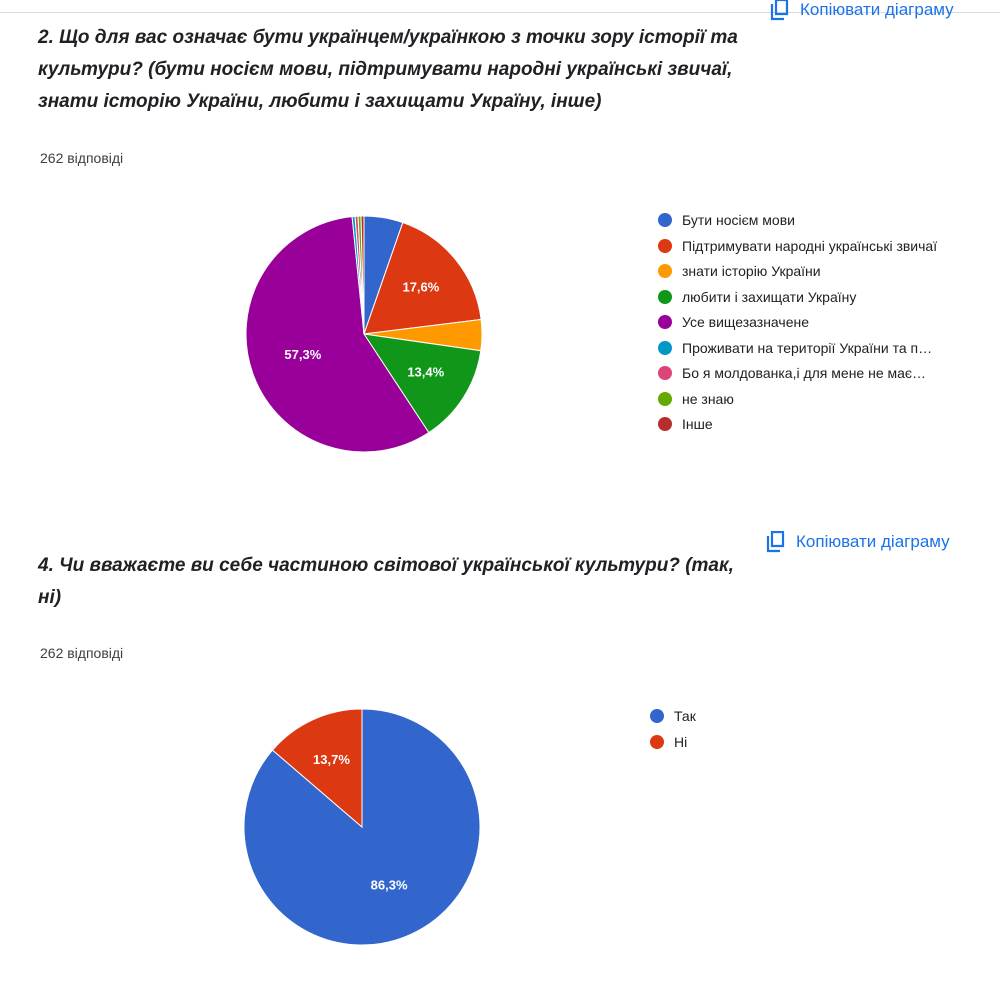 The height and width of the screenshot is (1000, 1000). I want to click on legend-label: Так, so click(685, 716).